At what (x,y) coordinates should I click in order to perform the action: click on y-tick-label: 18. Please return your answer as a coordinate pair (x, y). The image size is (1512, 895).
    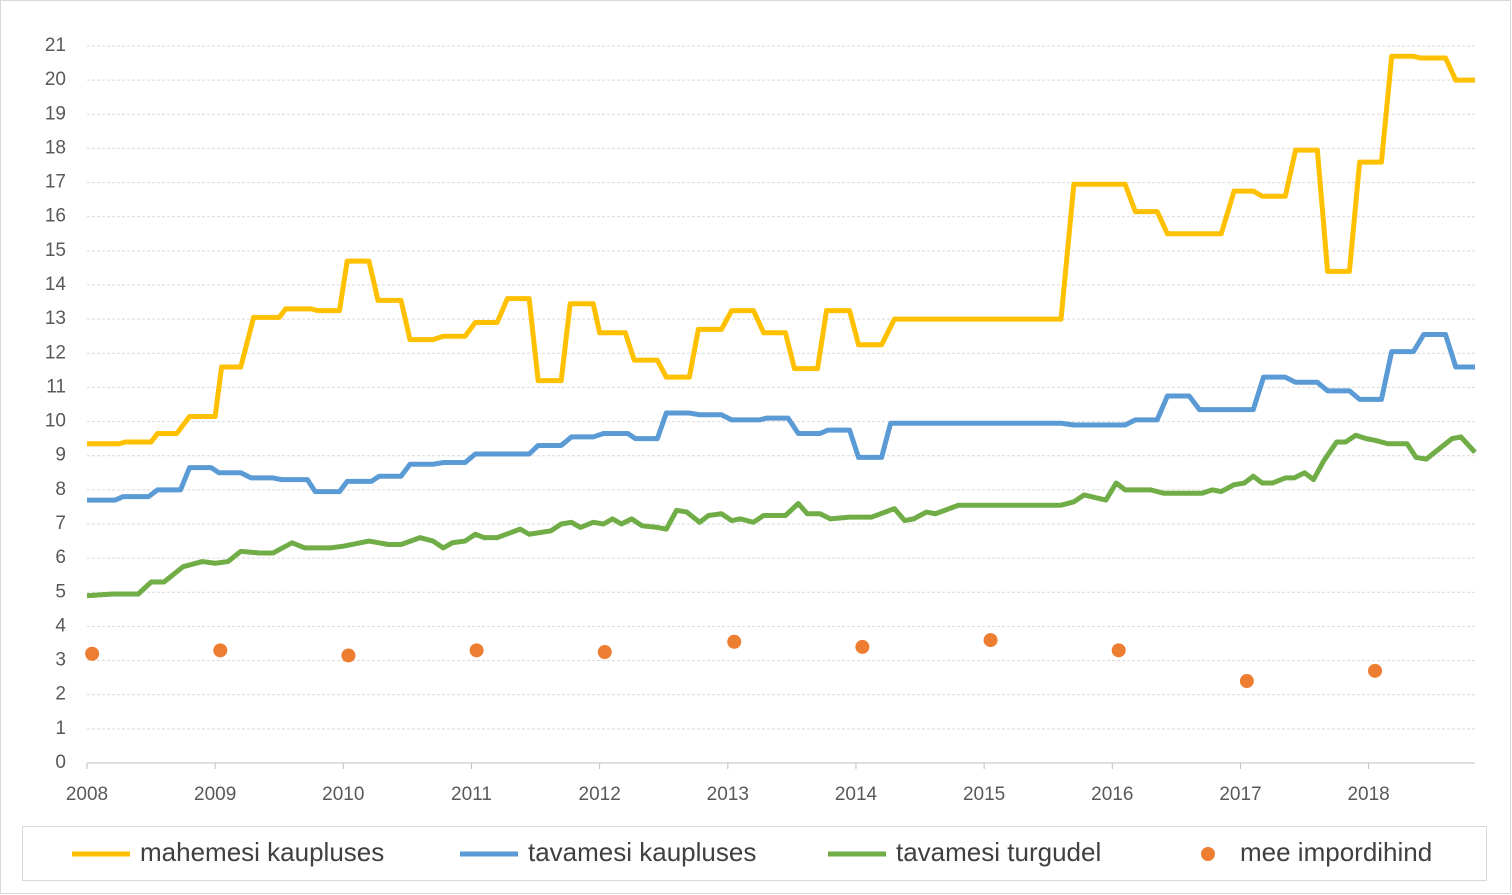
    Looking at the image, I should click on (55, 147).